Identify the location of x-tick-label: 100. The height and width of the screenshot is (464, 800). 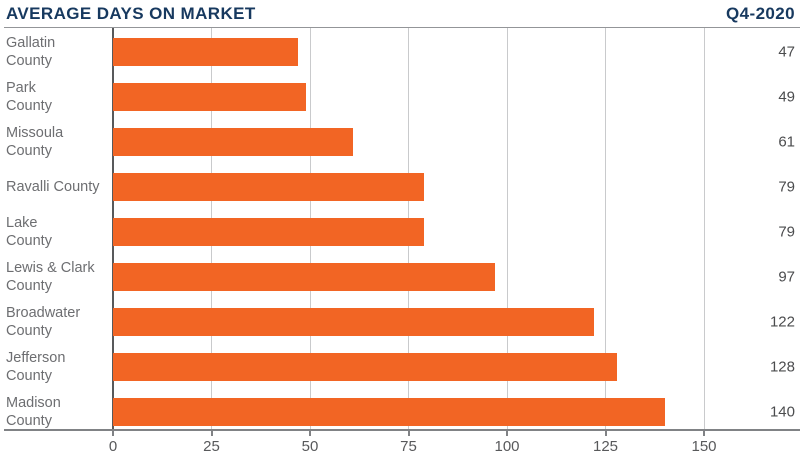
(507, 446).